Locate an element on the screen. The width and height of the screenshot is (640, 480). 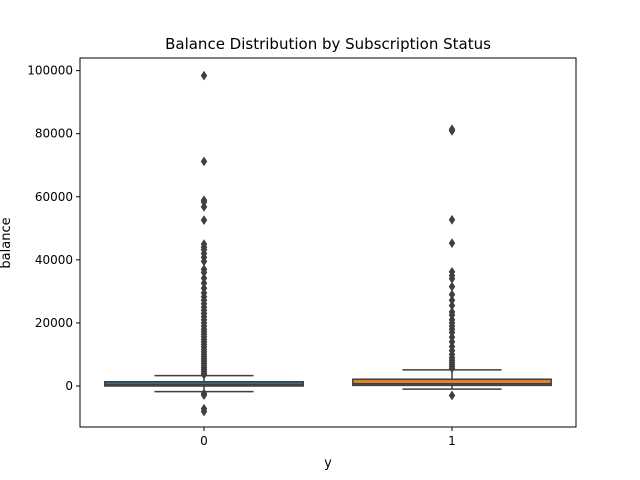
x-axis-label: y is located at coordinates (328, 463).